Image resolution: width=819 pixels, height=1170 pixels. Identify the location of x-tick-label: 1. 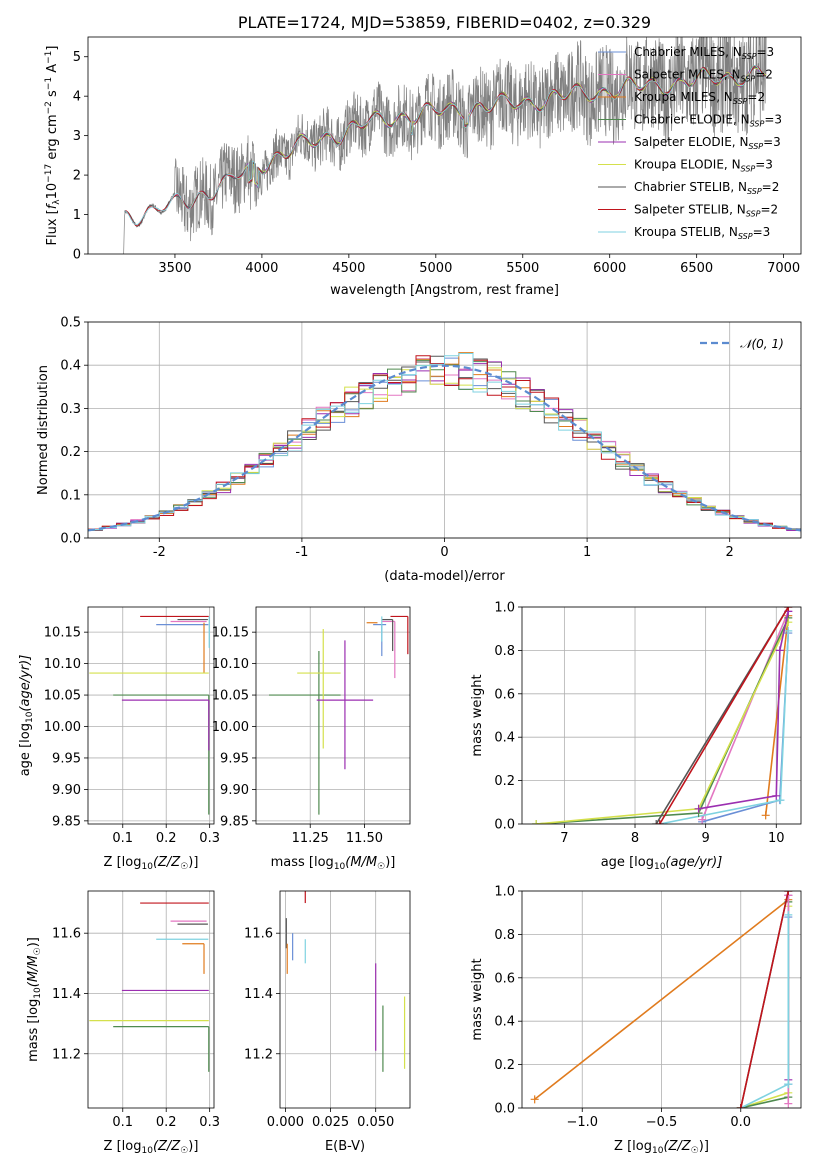
(587, 552).